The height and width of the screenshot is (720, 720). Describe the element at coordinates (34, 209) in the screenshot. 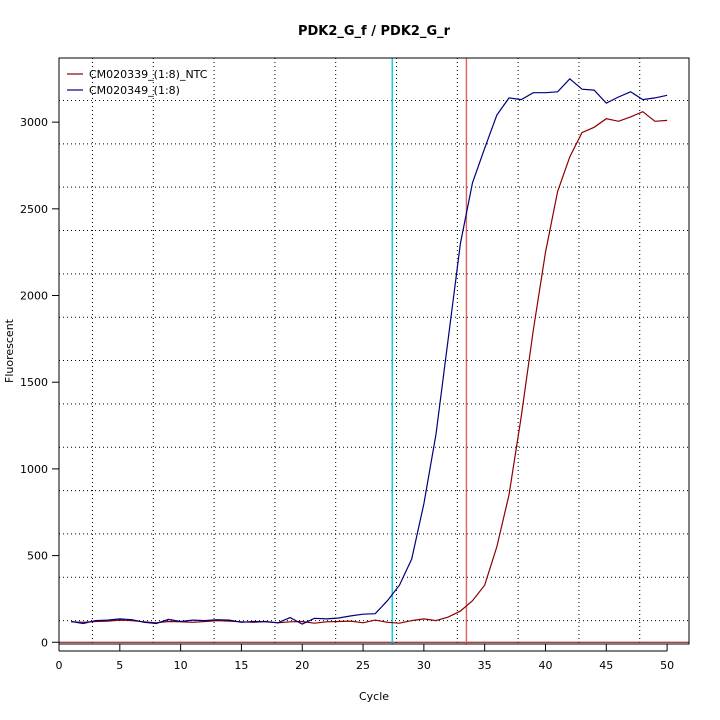

I see `y-tick-label: 2500` at that location.